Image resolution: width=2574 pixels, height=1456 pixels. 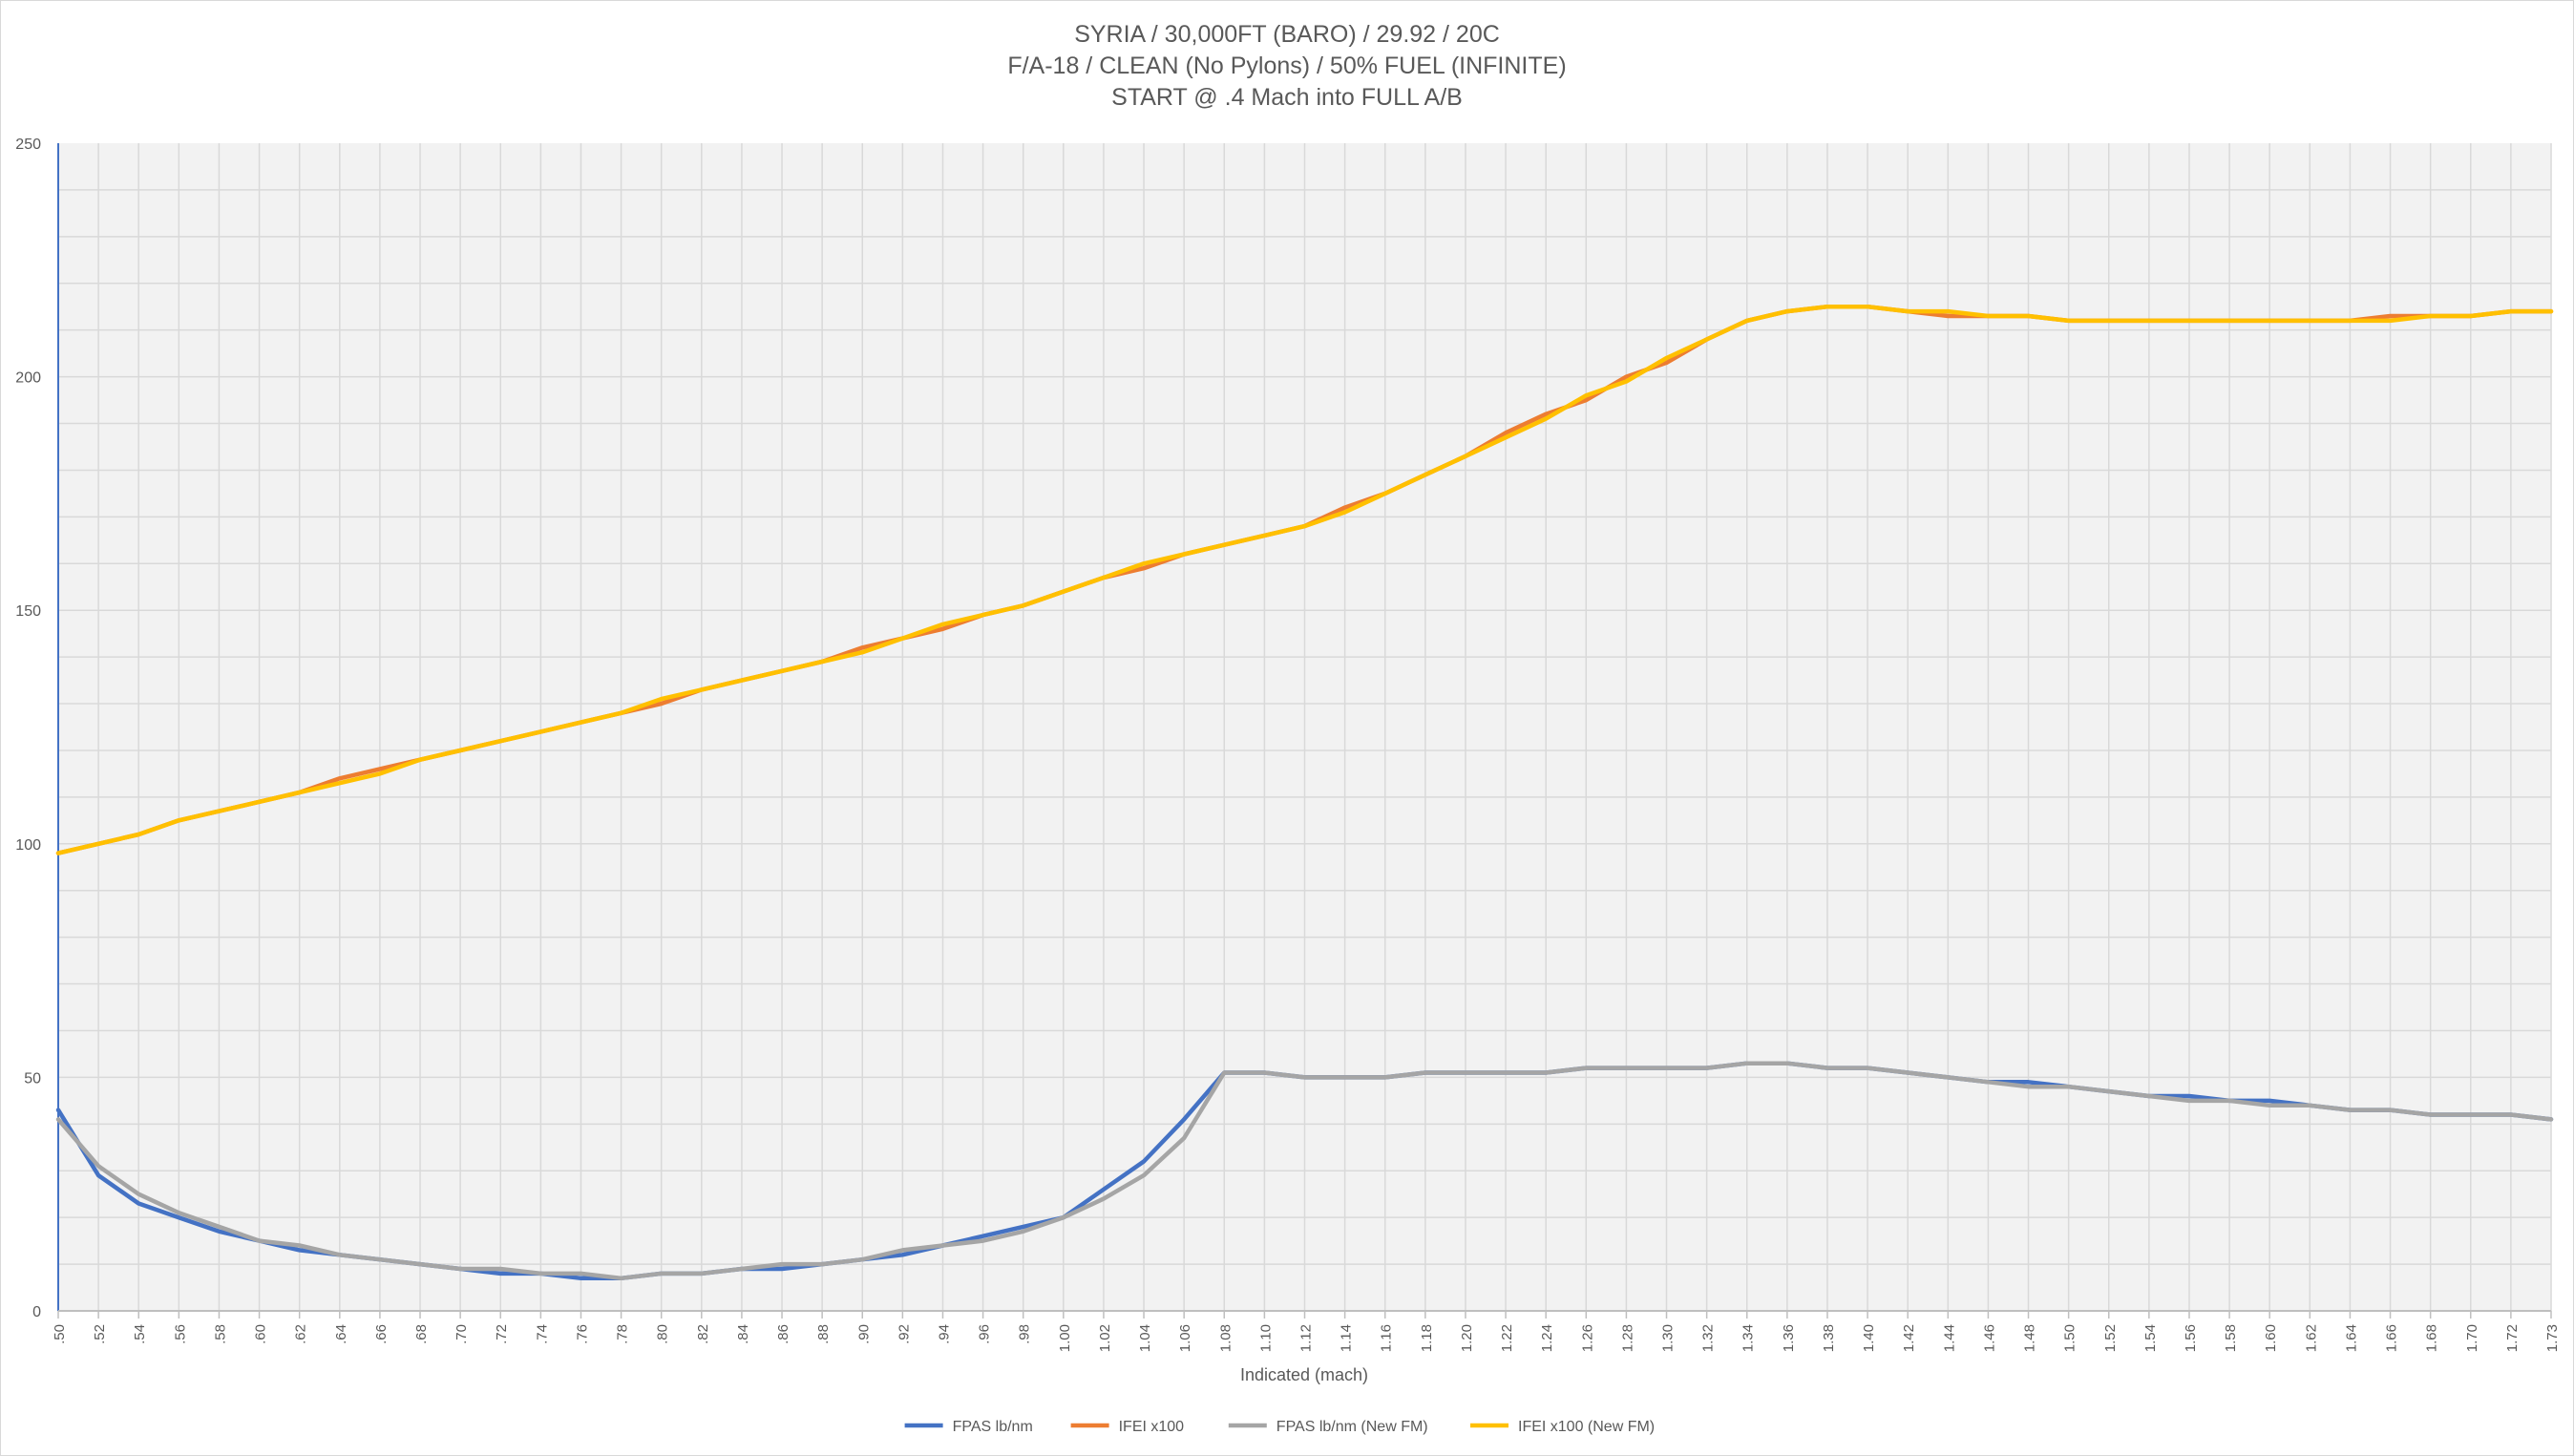 I want to click on x-tick-label: 1.24, so click(x=1547, y=1338).